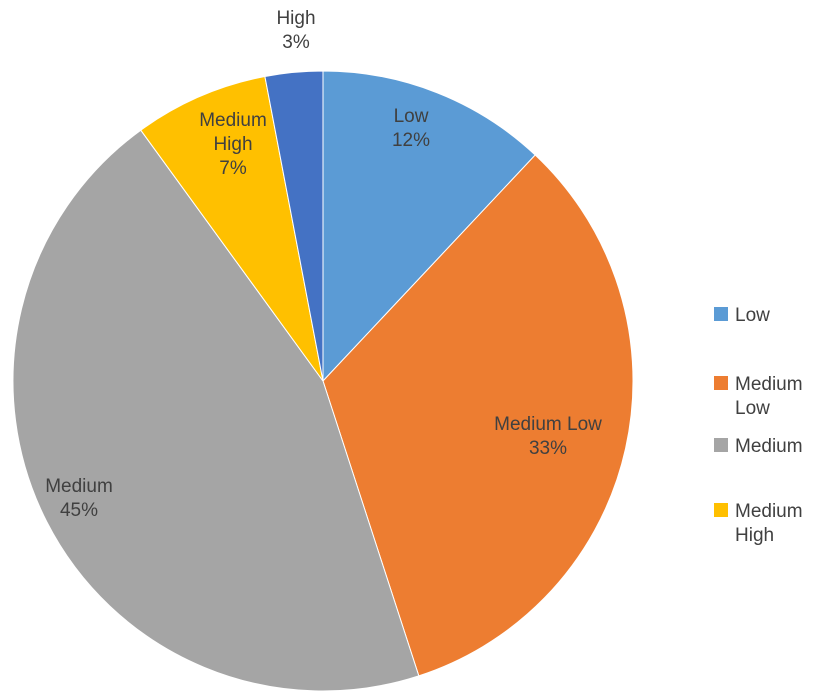 This screenshot has width=826, height=691. I want to click on legend-entry-medium: Medium, so click(758, 446).